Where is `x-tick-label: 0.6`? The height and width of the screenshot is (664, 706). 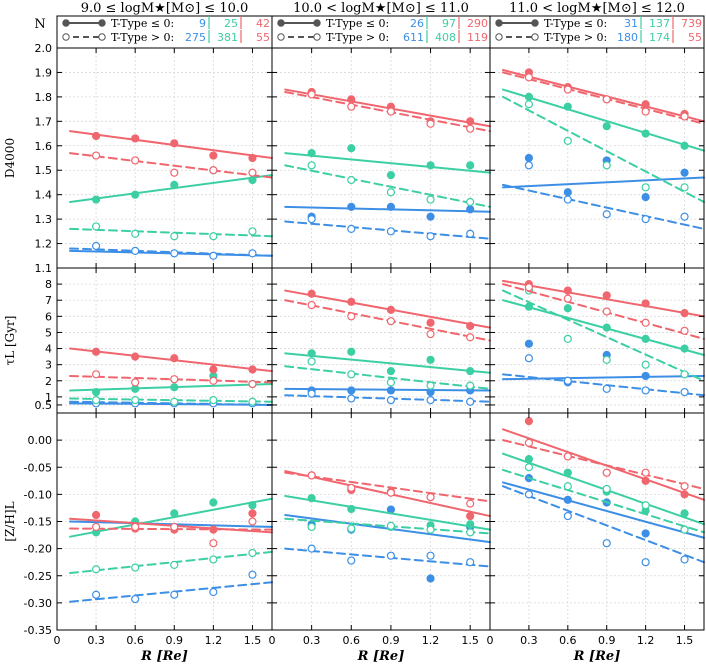
x-tick-label: 0.6 is located at coordinates (135, 640).